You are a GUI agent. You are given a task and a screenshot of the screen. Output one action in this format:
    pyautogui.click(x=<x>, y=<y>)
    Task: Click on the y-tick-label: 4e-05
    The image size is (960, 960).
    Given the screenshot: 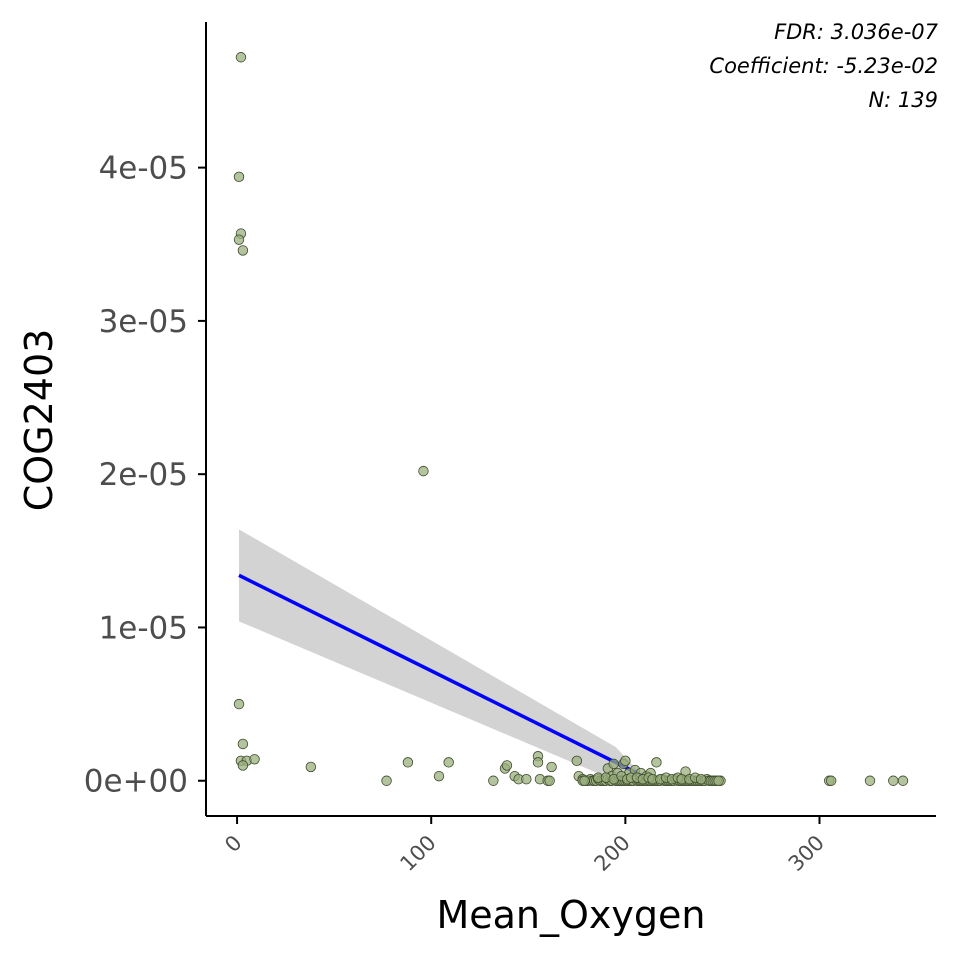 What is the action you would take?
    pyautogui.click(x=143, y=169)
    